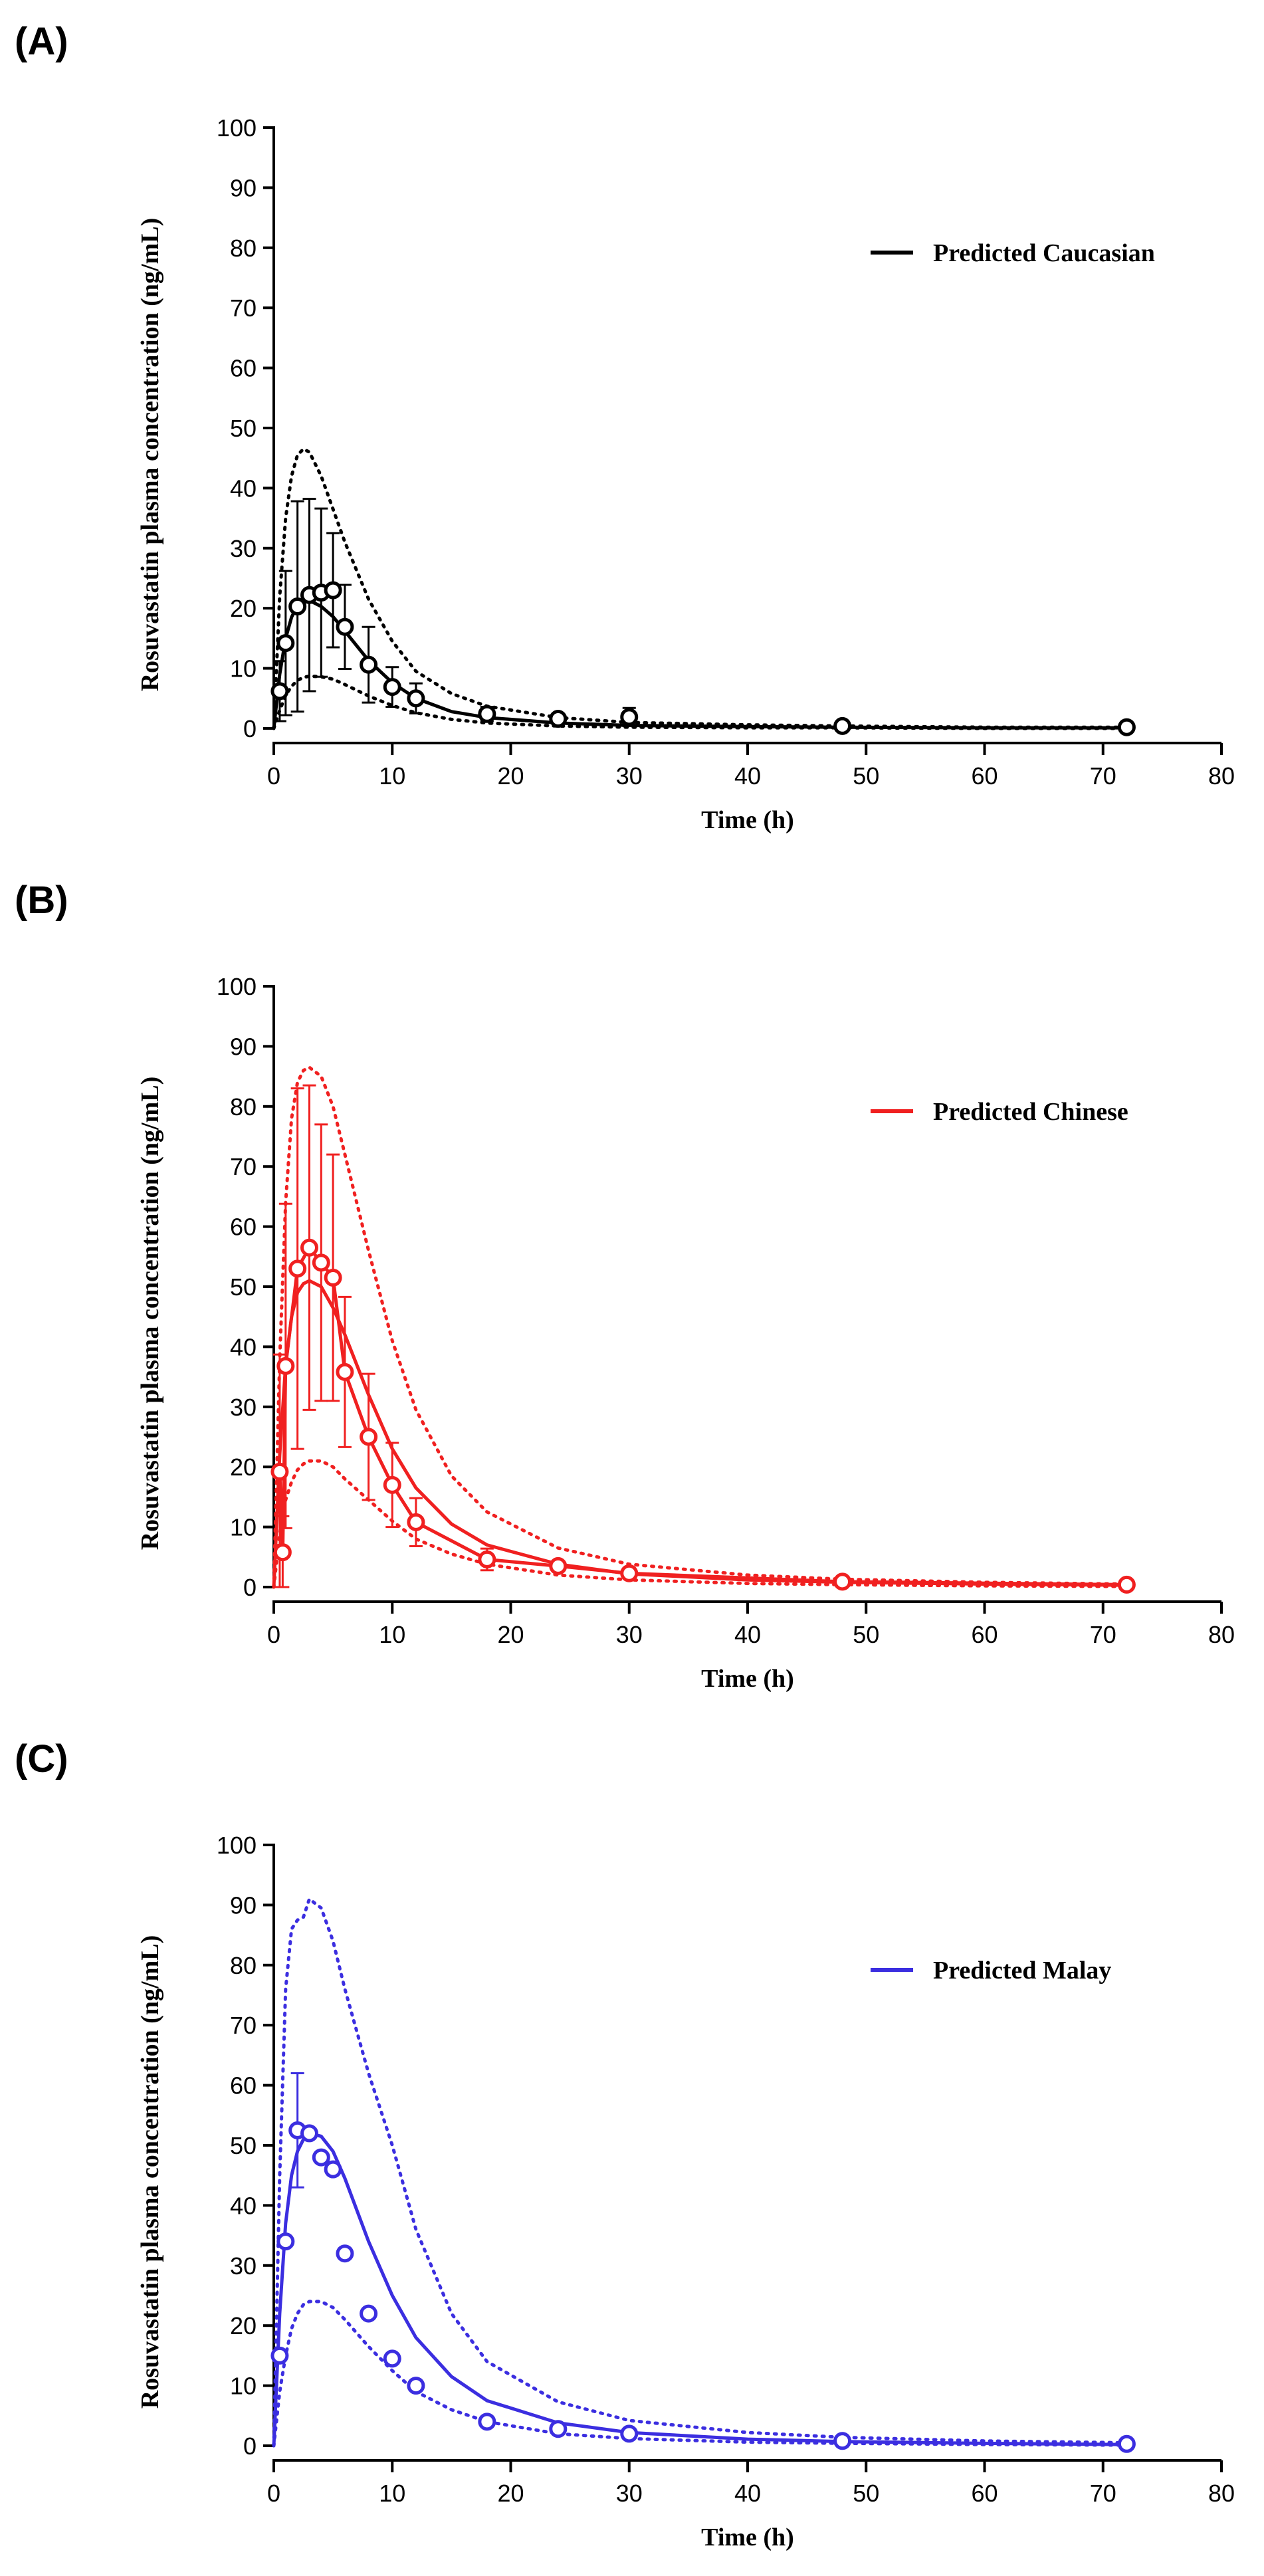 The image size is (1264, 2576). I want to click on panel-label: (C), so click(41, 1758).